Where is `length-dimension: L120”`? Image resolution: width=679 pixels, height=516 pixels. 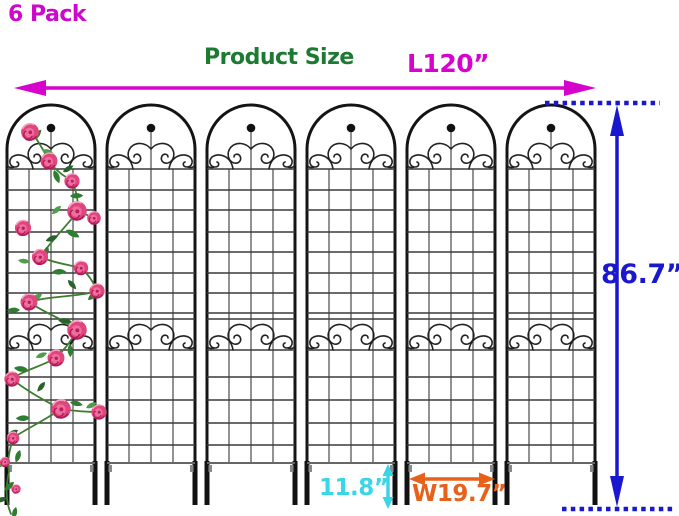 length-dimension: L120” is located at coordinates (448, 63).